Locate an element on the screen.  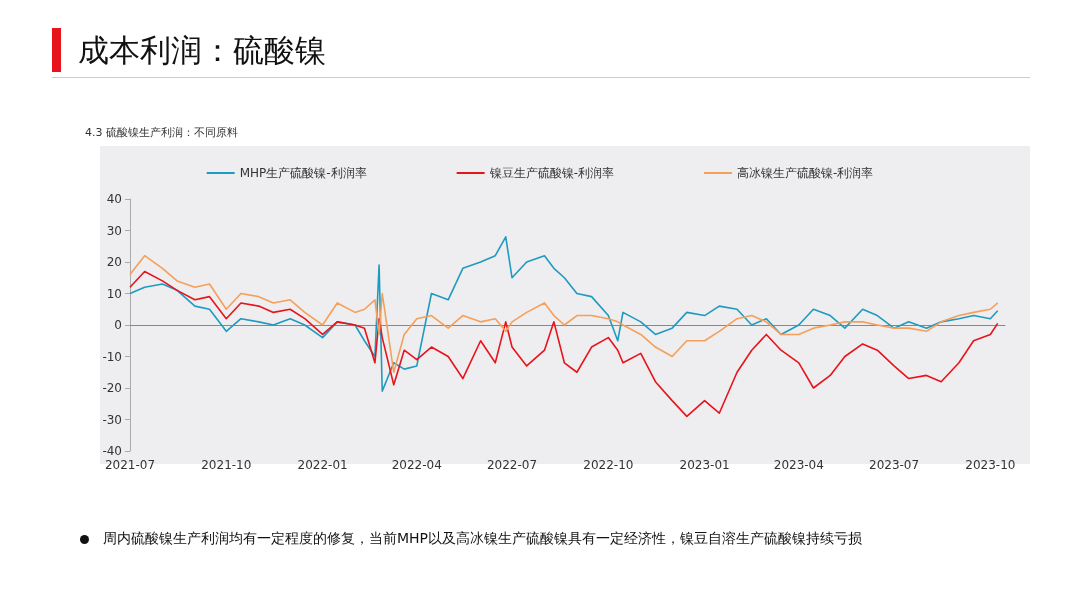
y-tick-label: 40 is located at coordinates (114, 199).